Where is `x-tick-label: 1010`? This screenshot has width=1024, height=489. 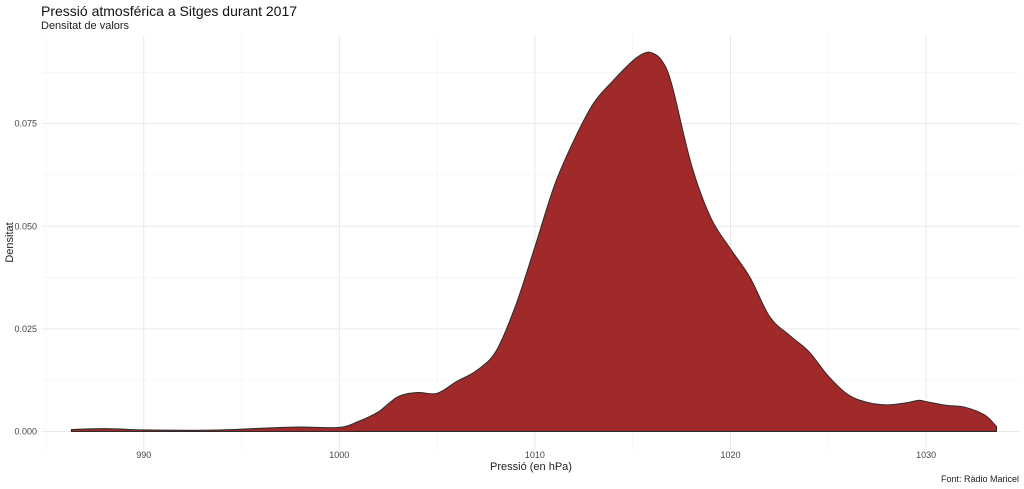 x-tick-label: 1010 is located at coordinates (535, 455).